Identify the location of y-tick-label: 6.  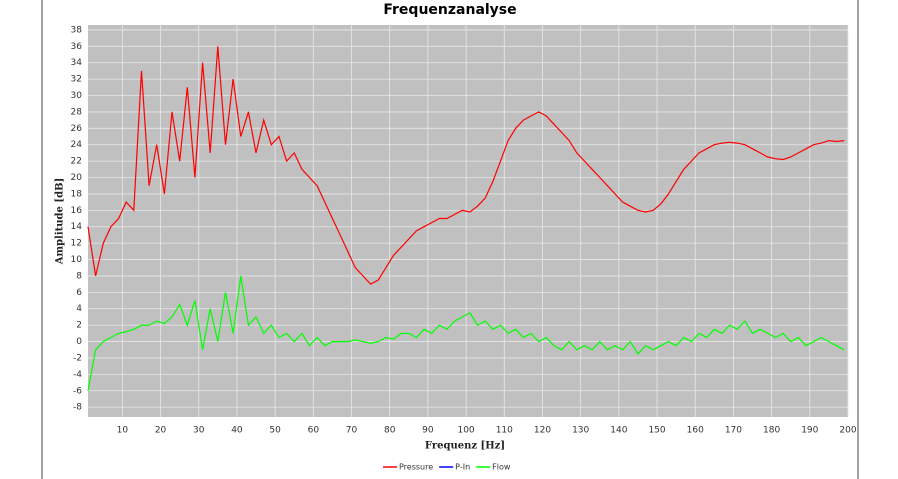
(79, 293).